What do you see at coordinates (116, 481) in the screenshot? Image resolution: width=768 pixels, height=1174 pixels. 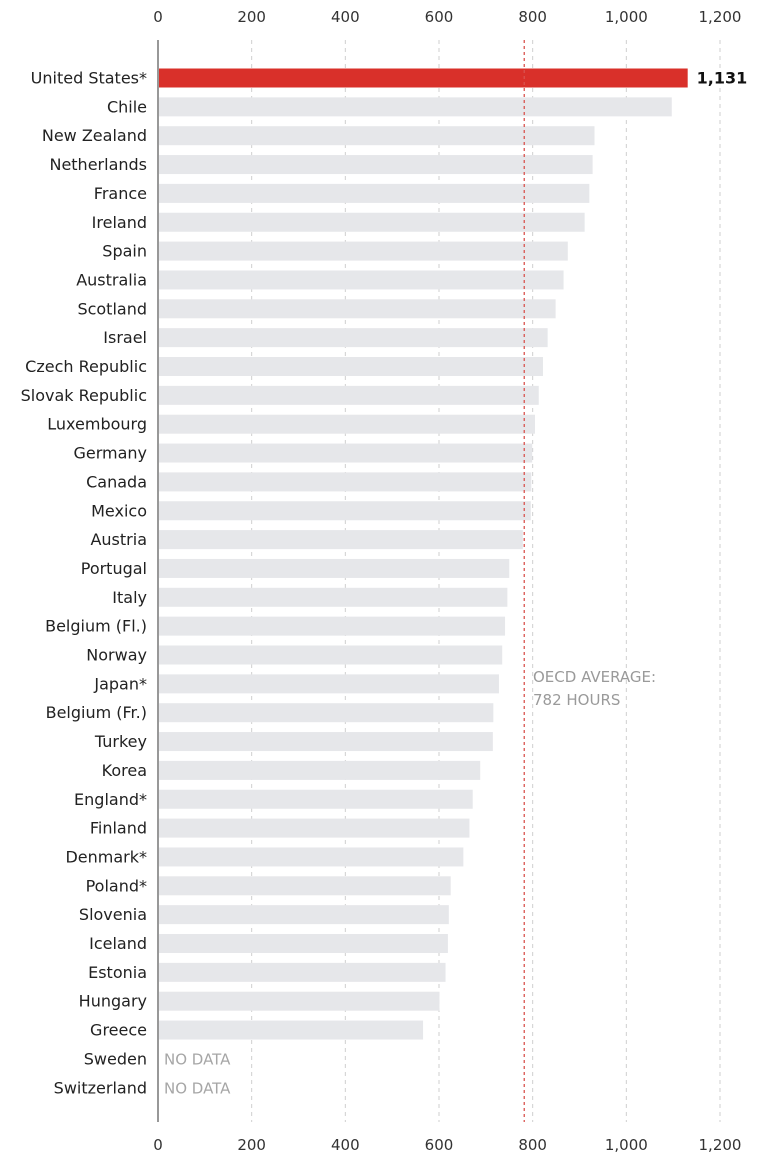 I see `category-label: Canada` at bounding box center [116, 481].